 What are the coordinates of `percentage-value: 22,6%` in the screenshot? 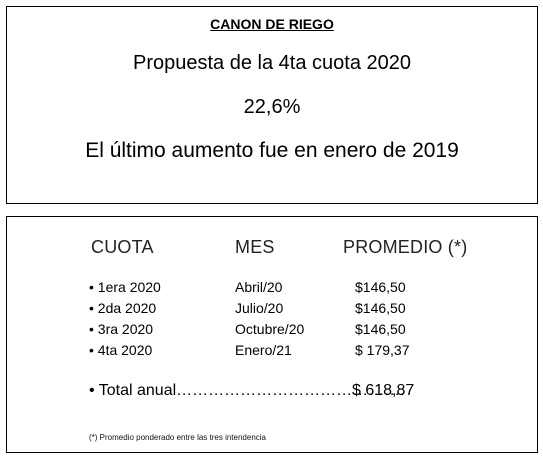 It's located at (272, 107).